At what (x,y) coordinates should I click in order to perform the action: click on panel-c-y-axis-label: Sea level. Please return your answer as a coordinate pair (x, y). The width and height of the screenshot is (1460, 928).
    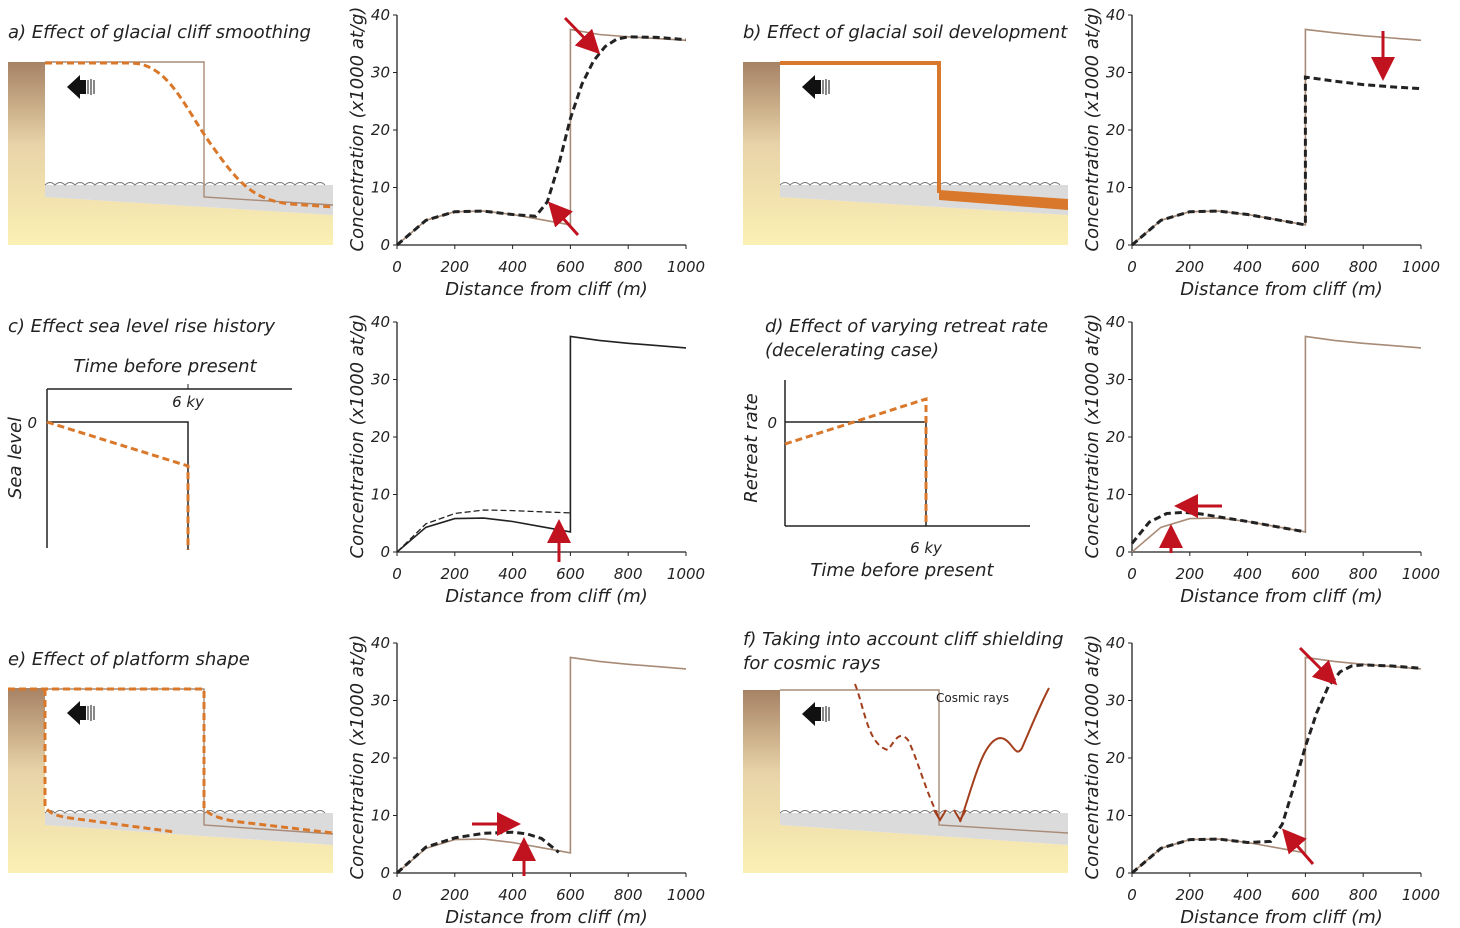
    Looking at the image, I should click on (15, 458).